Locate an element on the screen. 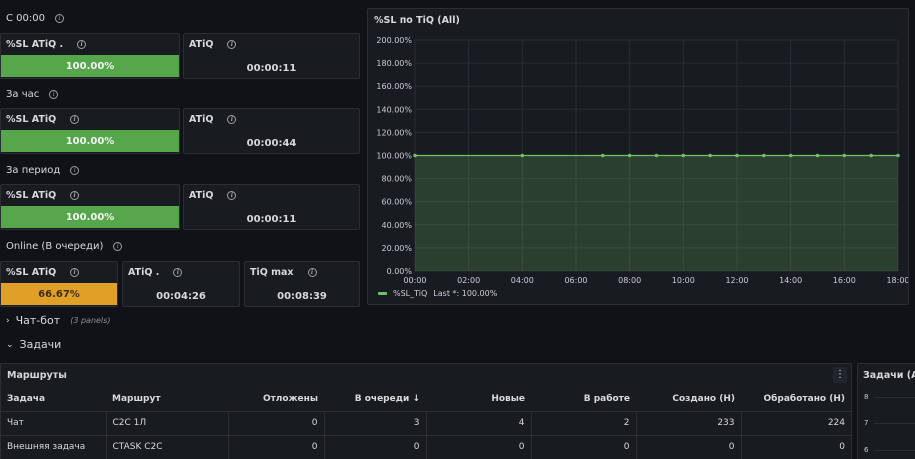 The width and height of the screenshot is (915, 459). row-toggle-chatbot: › Чат-бот (3 panels) is located at coordinates (58, 320).